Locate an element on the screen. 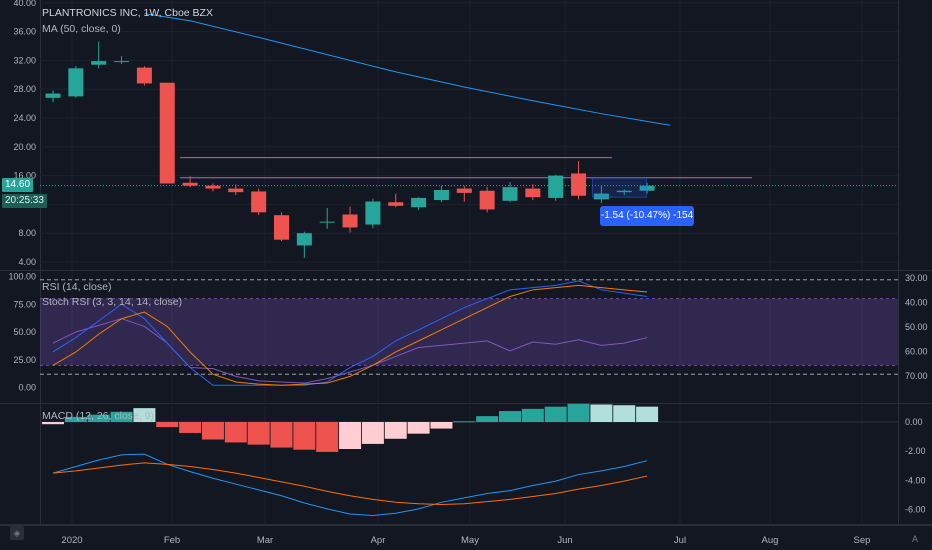 The height and width of the screenshot is (550, 932). price-axis-tick-label: 16.00 is located at coordinates (24, 176).